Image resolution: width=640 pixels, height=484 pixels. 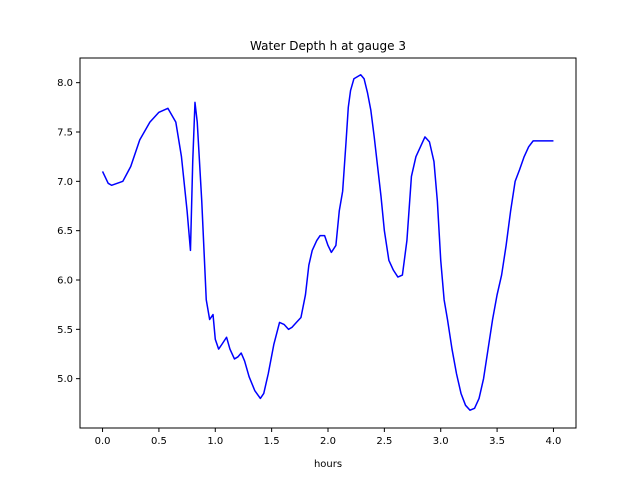 What do you see at coordinates (65, 330) in the screenshot?
I see `y-tick-label: 5.5` at bounding box center [65, 330].